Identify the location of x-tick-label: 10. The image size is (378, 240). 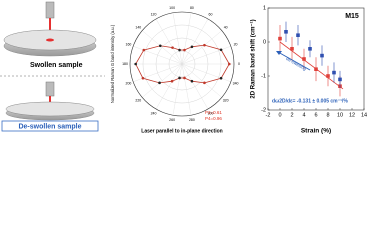
(340, 115).